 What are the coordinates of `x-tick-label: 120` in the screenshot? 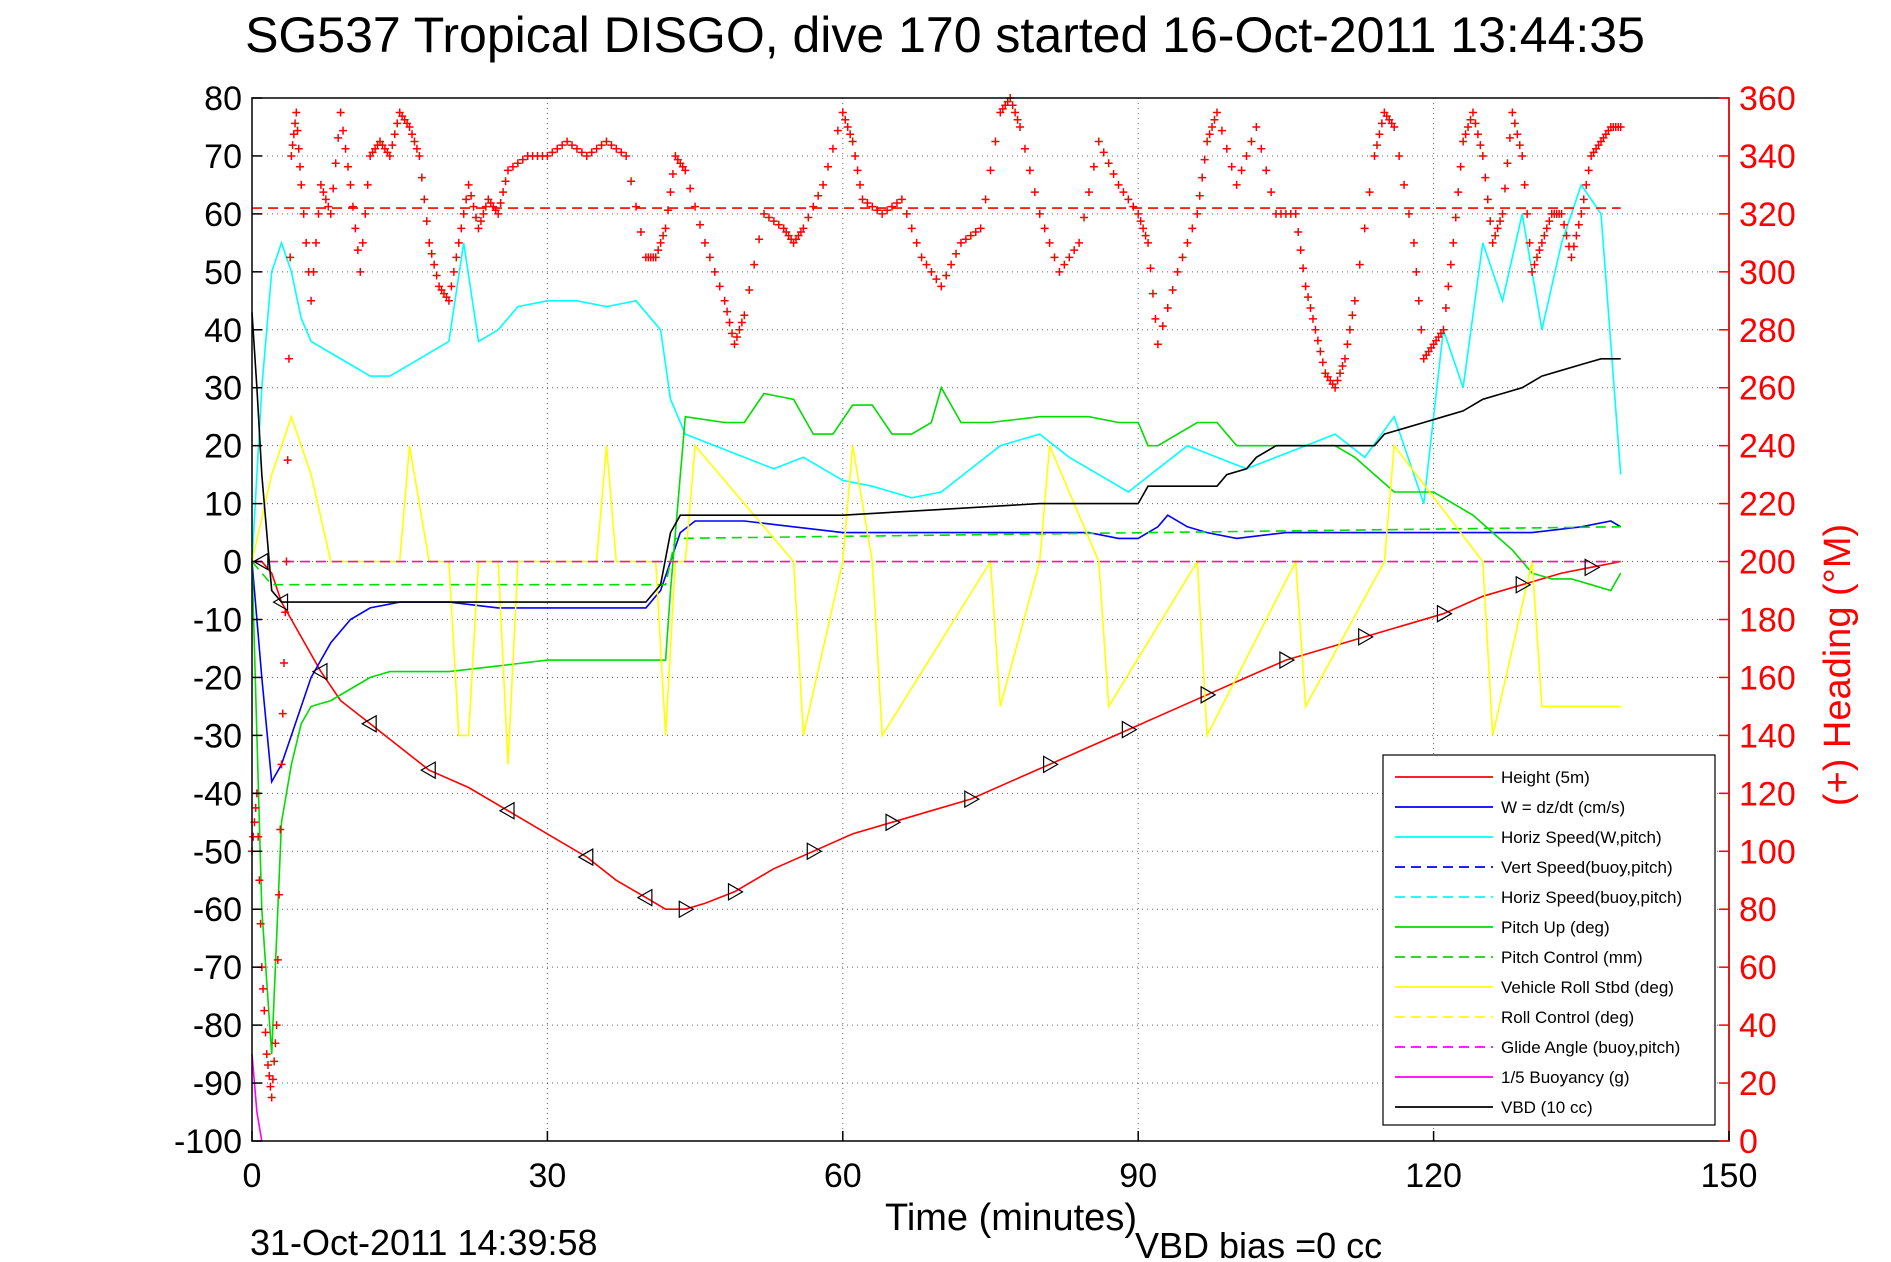 It's located at (1433, 1176).